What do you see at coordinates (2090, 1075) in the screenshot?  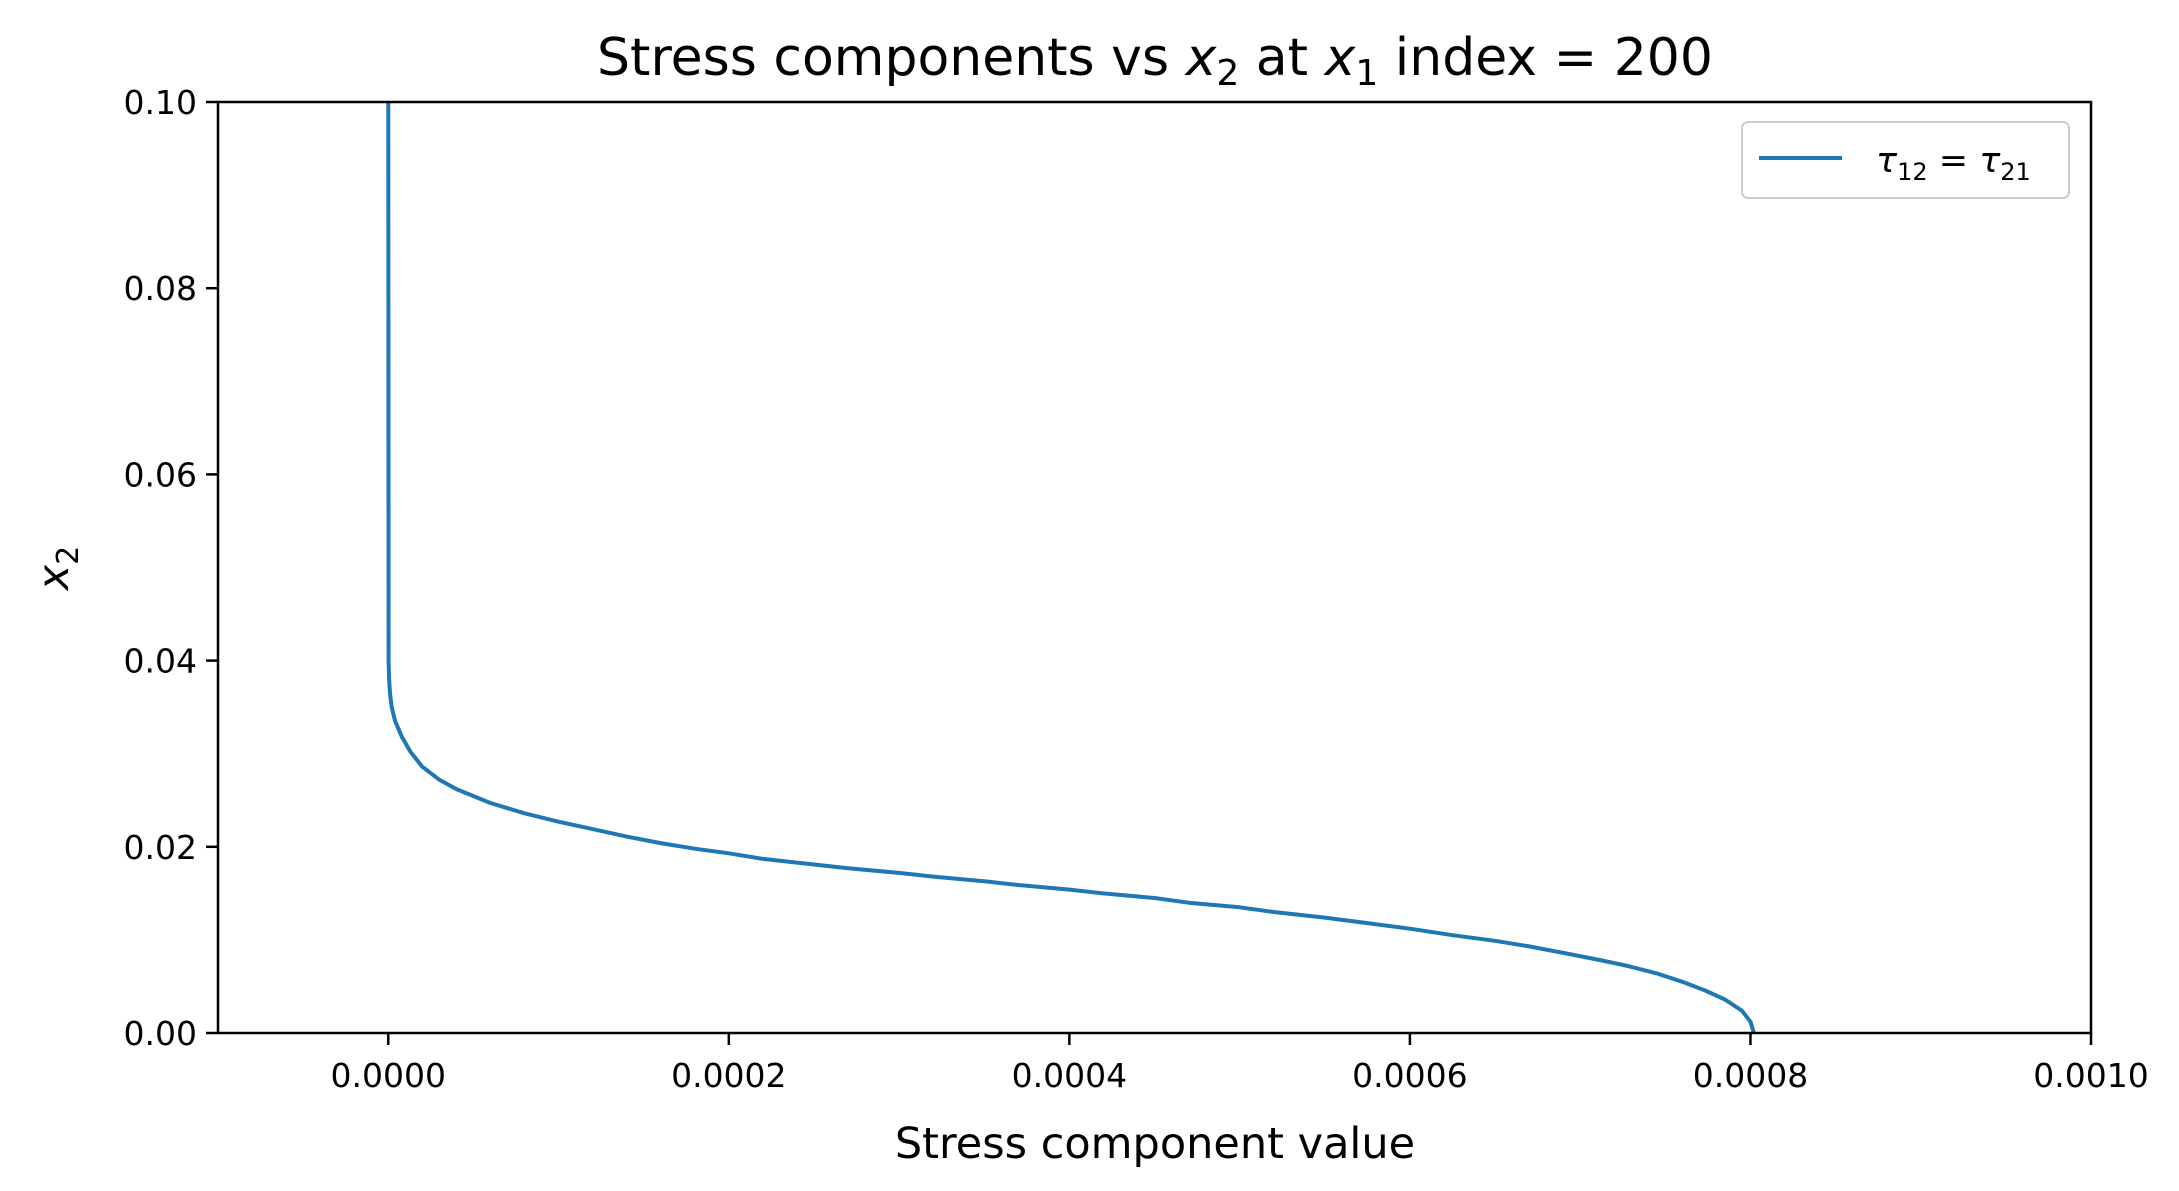 I see `x-tick-label: 0.0010` at bounding box center [2090, 1075].